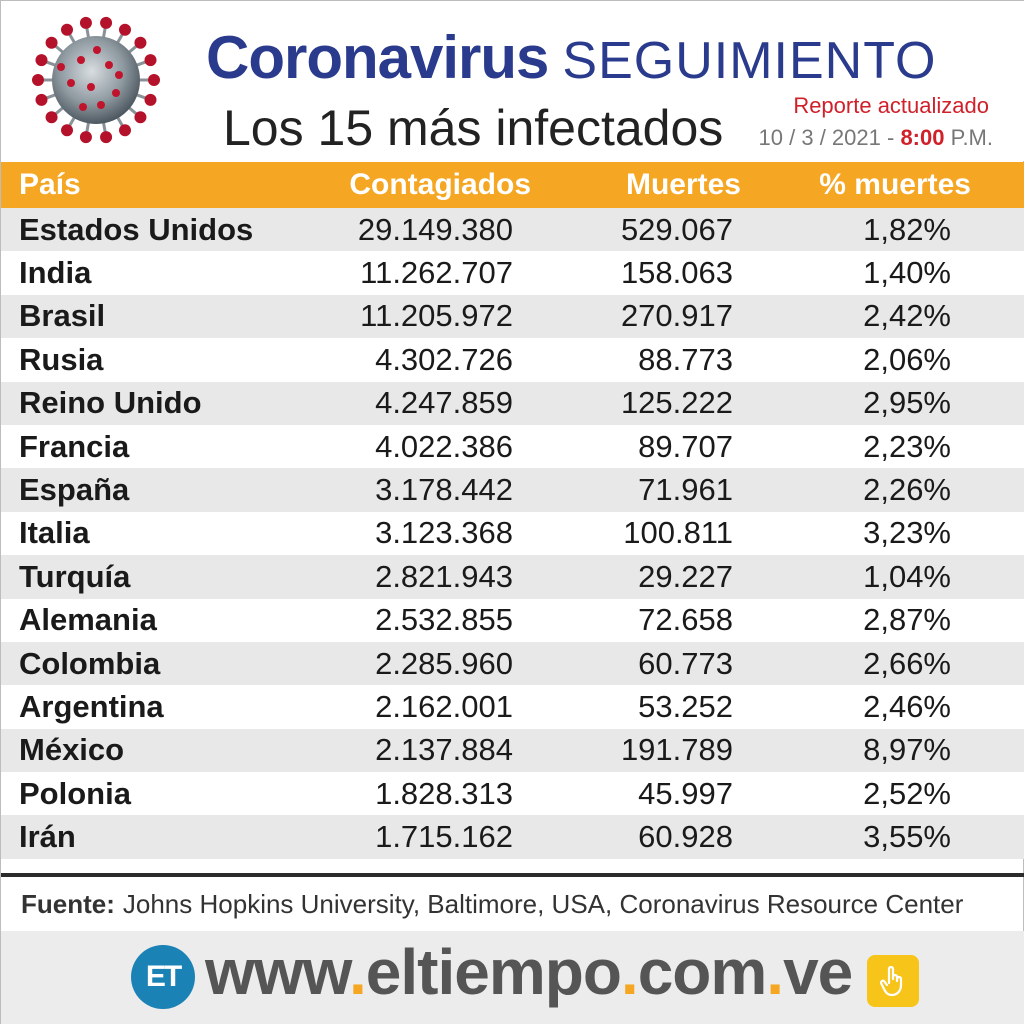 This screenshot has height=1024, width=1024. Describe the element at coordinates (907, 663) in the screenshot. I see `pct-cell: 2,66%` at that location.